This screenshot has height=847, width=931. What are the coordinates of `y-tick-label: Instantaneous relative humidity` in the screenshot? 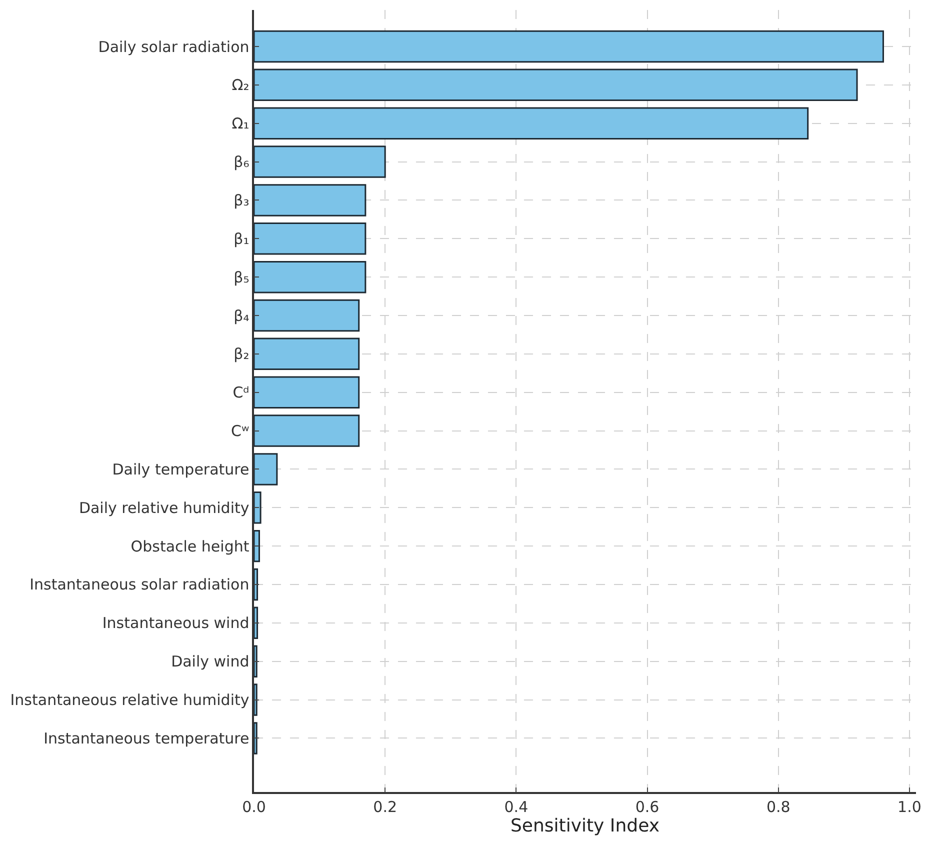 It's located at (130, 700).